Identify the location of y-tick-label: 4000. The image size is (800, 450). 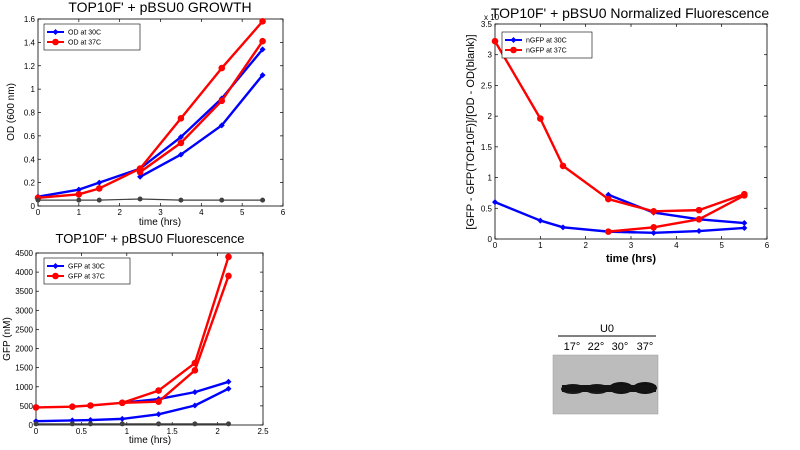
(24, 272).